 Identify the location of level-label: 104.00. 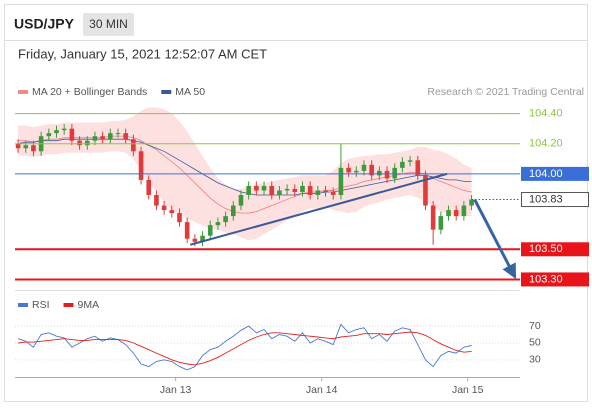
(546, 174).